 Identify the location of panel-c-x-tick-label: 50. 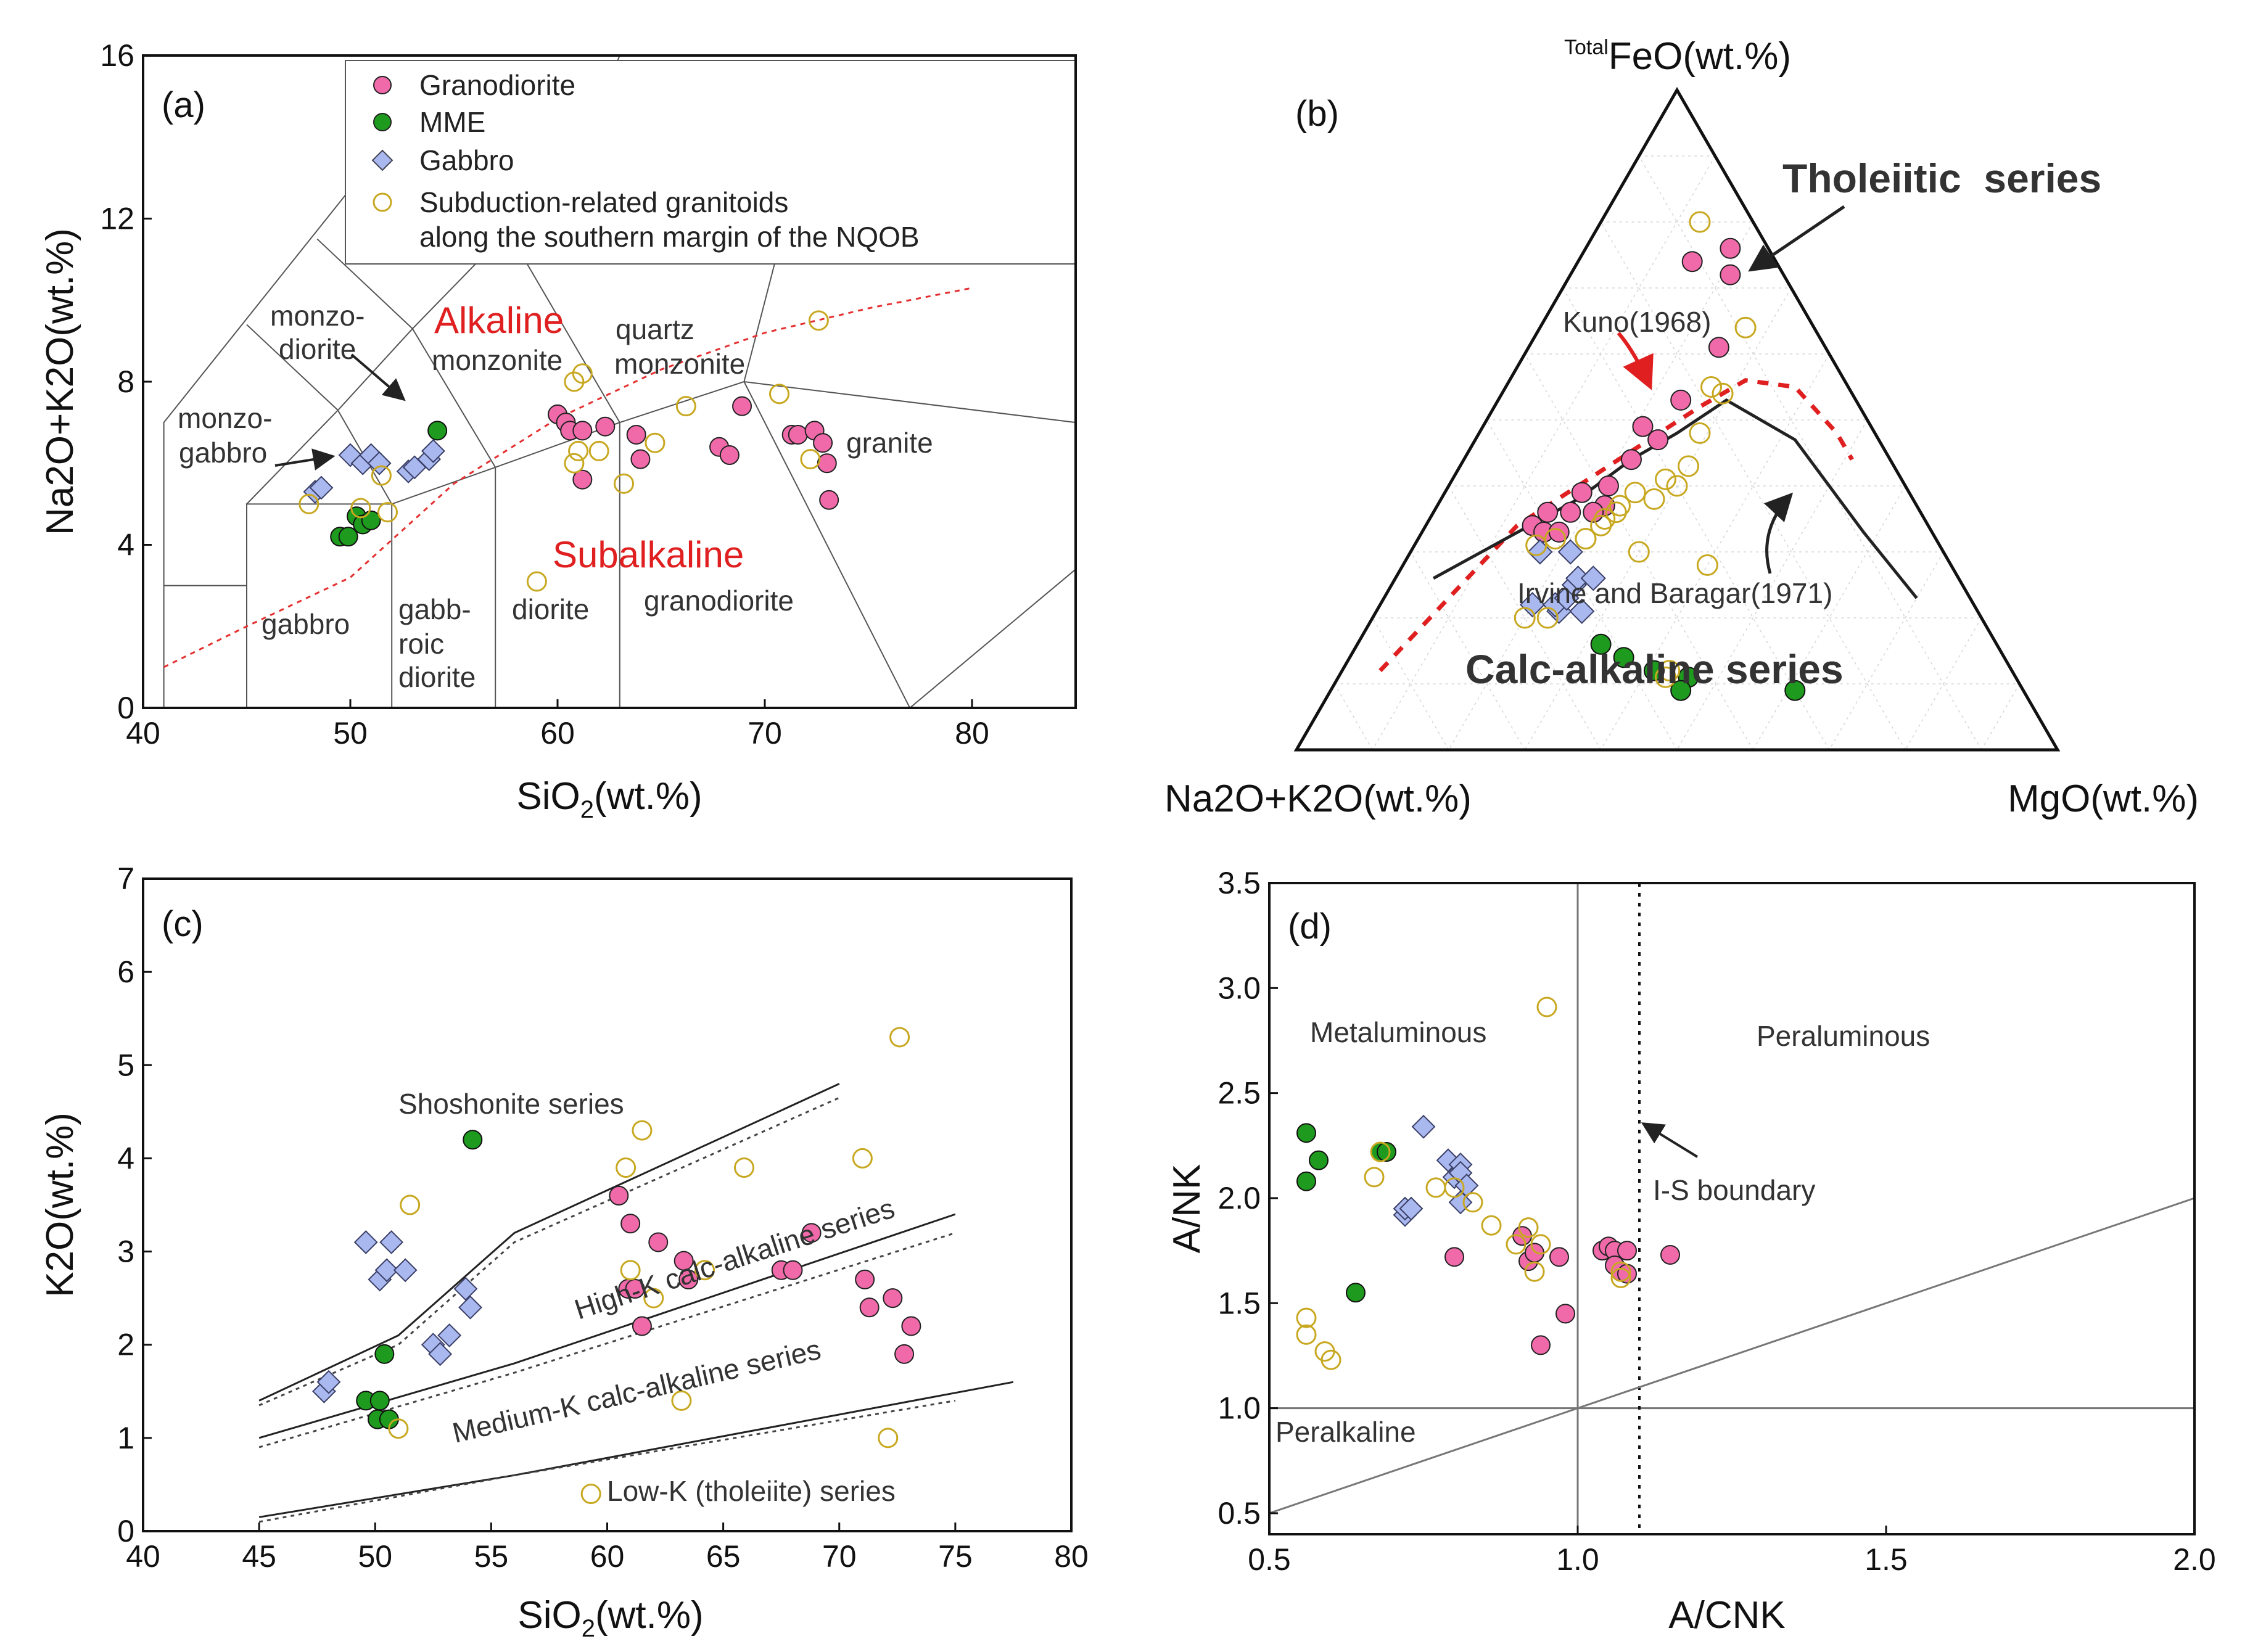
(375, 1556).